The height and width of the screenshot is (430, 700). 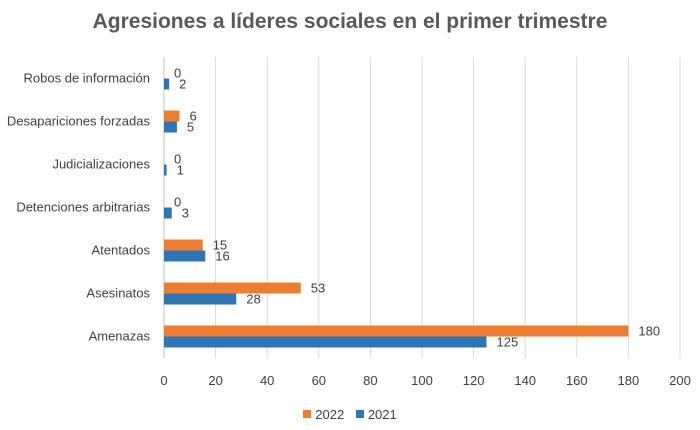 What do you see at coordinates (525, 380) in the screenshot?
I see `x-tick-label-140: 140` at bounding box center [525, 380].